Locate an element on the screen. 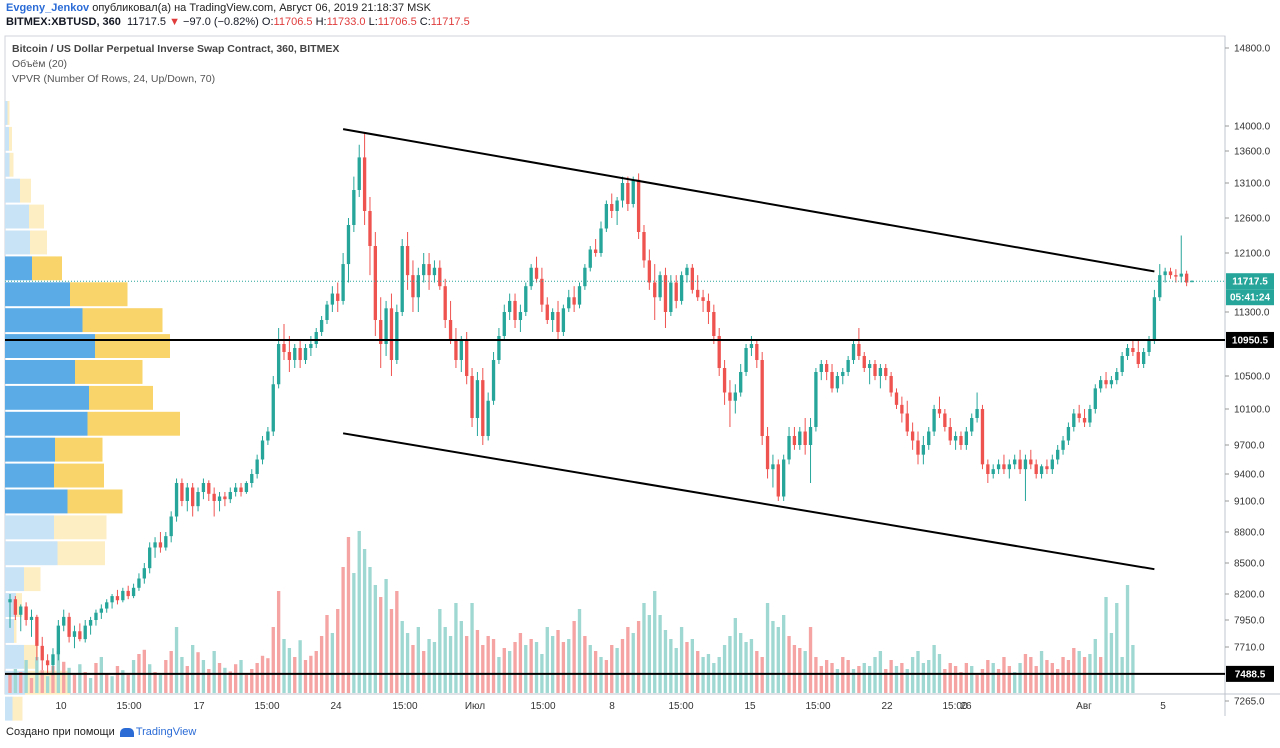 The width and height of the screenshot is (1280, 748). tradingview-logo-icon is located at coordinates (126, 732).